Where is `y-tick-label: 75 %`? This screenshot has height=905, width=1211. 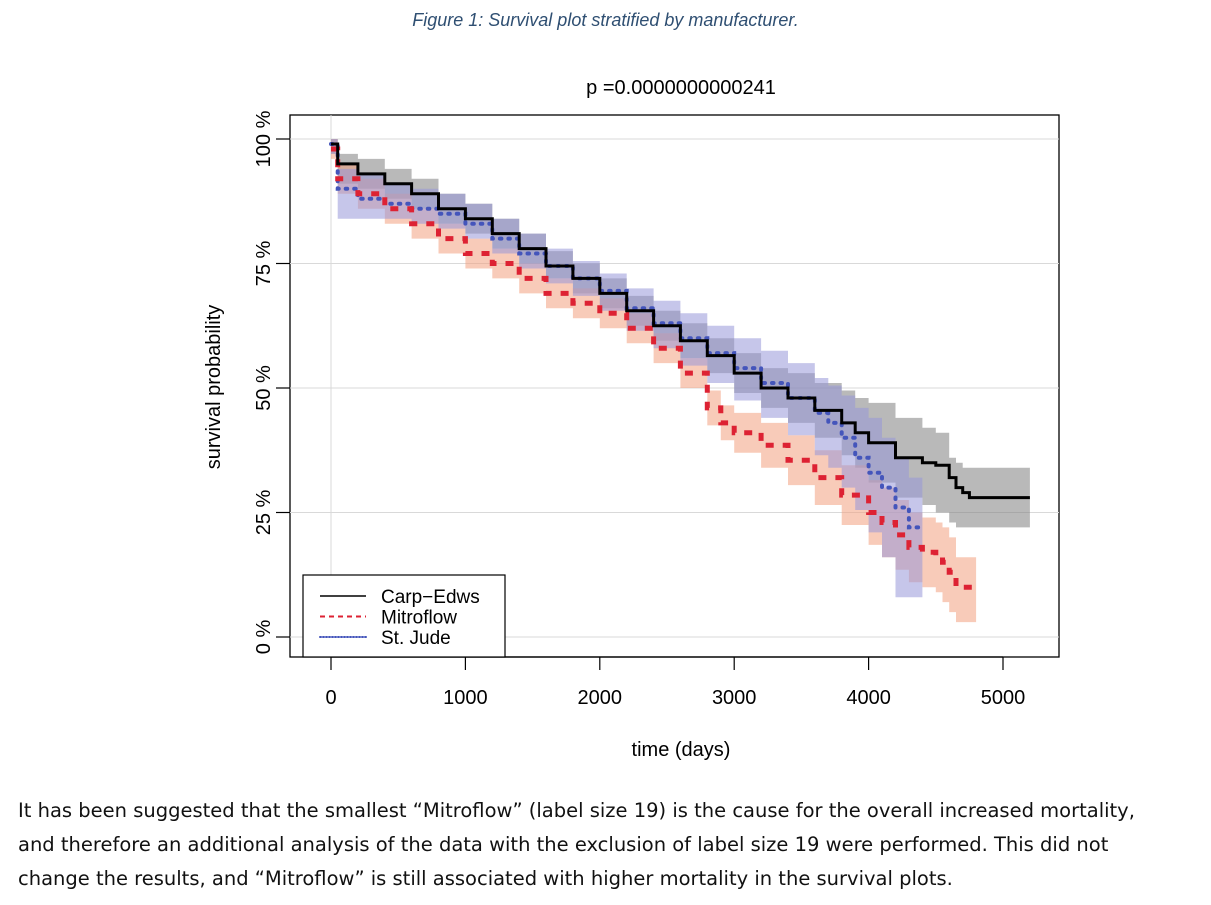
y-tick-label: 75 % is located at coordinates (264, 263).